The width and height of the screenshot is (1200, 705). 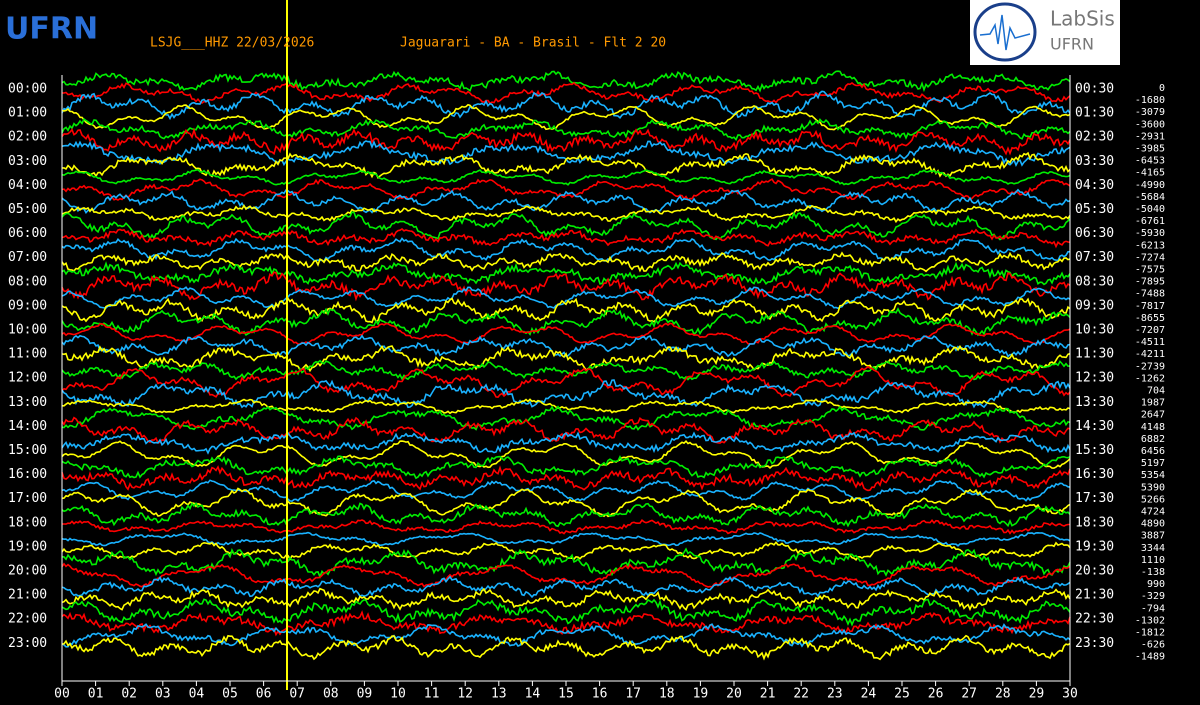 I want to click on hour-label: 01:00, so click(x=27, y=113).